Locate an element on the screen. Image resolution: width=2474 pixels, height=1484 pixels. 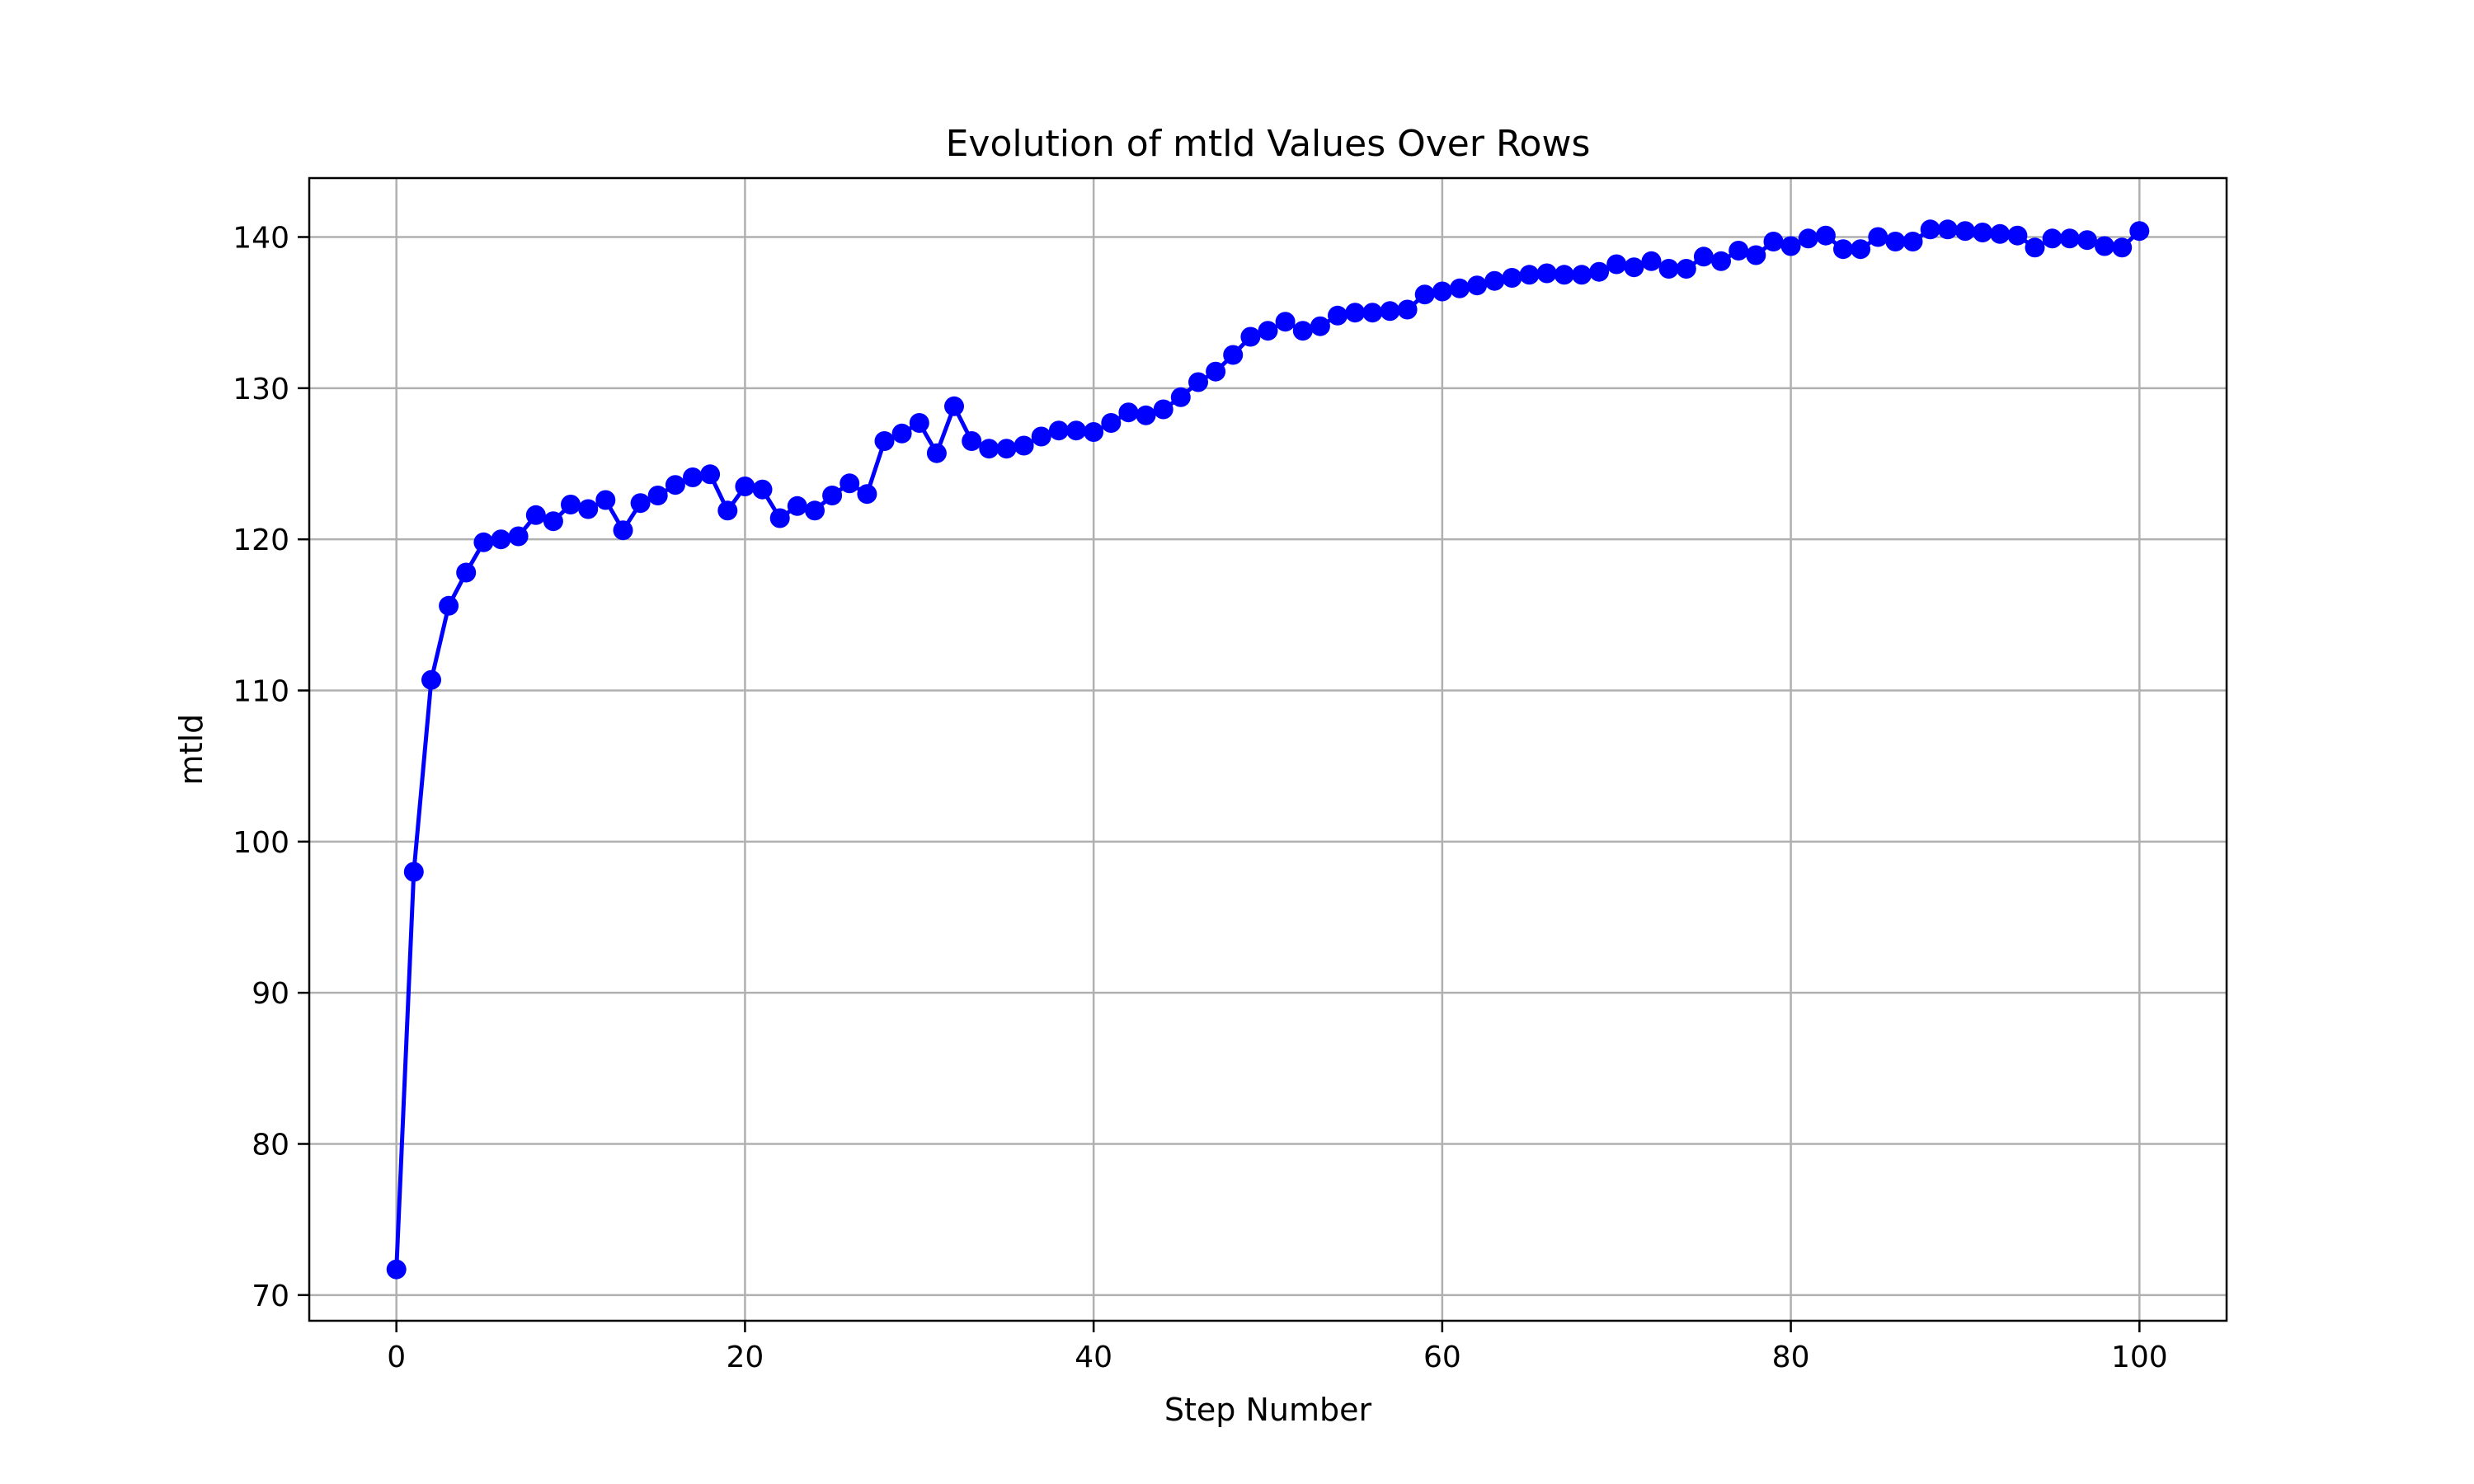
x-tick-label: 60 is located at coordinates (1442, 1357).